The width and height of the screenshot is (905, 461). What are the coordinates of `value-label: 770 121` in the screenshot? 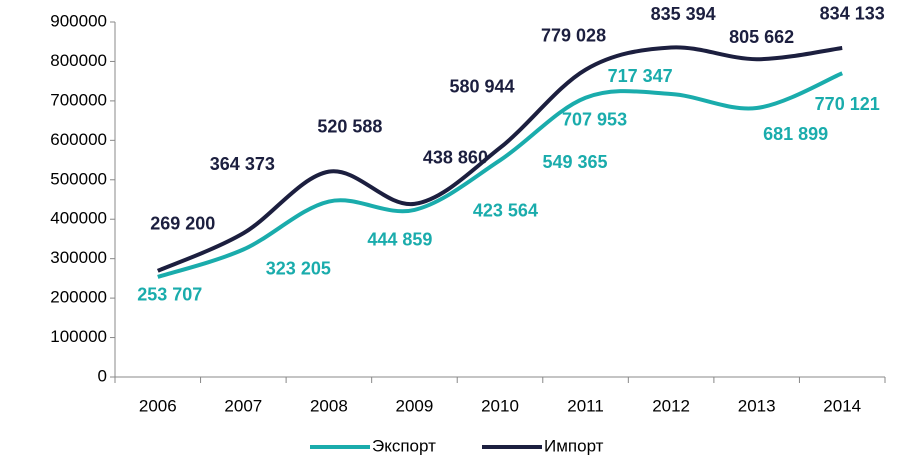 It's located at (847, 104).